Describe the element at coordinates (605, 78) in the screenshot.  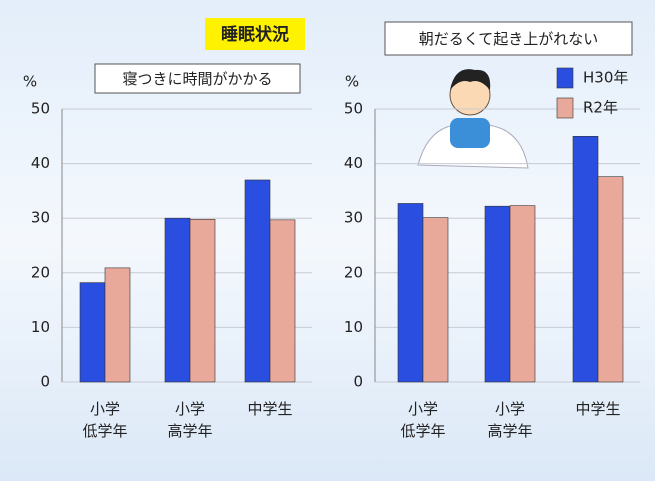
I see `legend-label: H30年` at that location.